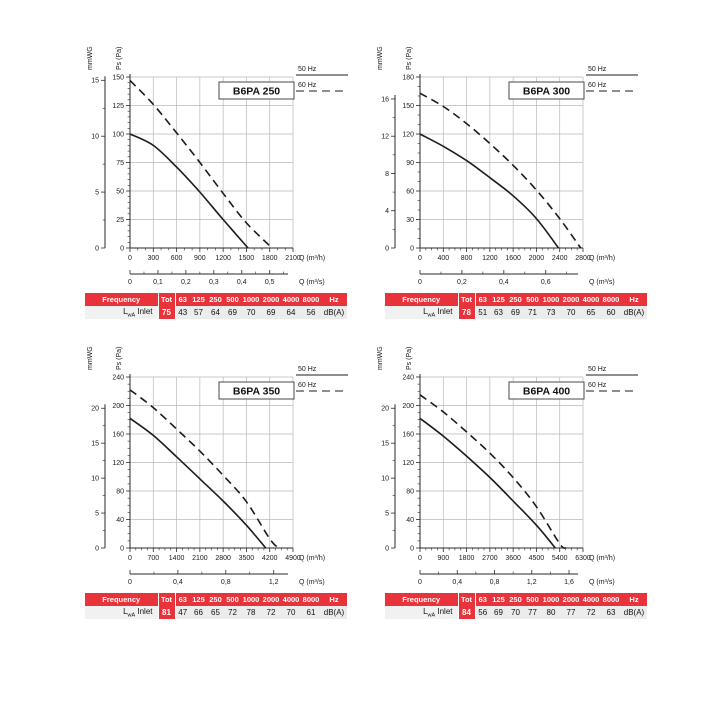 Image resolution: width=720 pixels, height=720 pixels. What do you see at coordinates (611, 312) in the screenshot?
I see `noise-value-cell-8000: 60` at bounding box center [611, 312].